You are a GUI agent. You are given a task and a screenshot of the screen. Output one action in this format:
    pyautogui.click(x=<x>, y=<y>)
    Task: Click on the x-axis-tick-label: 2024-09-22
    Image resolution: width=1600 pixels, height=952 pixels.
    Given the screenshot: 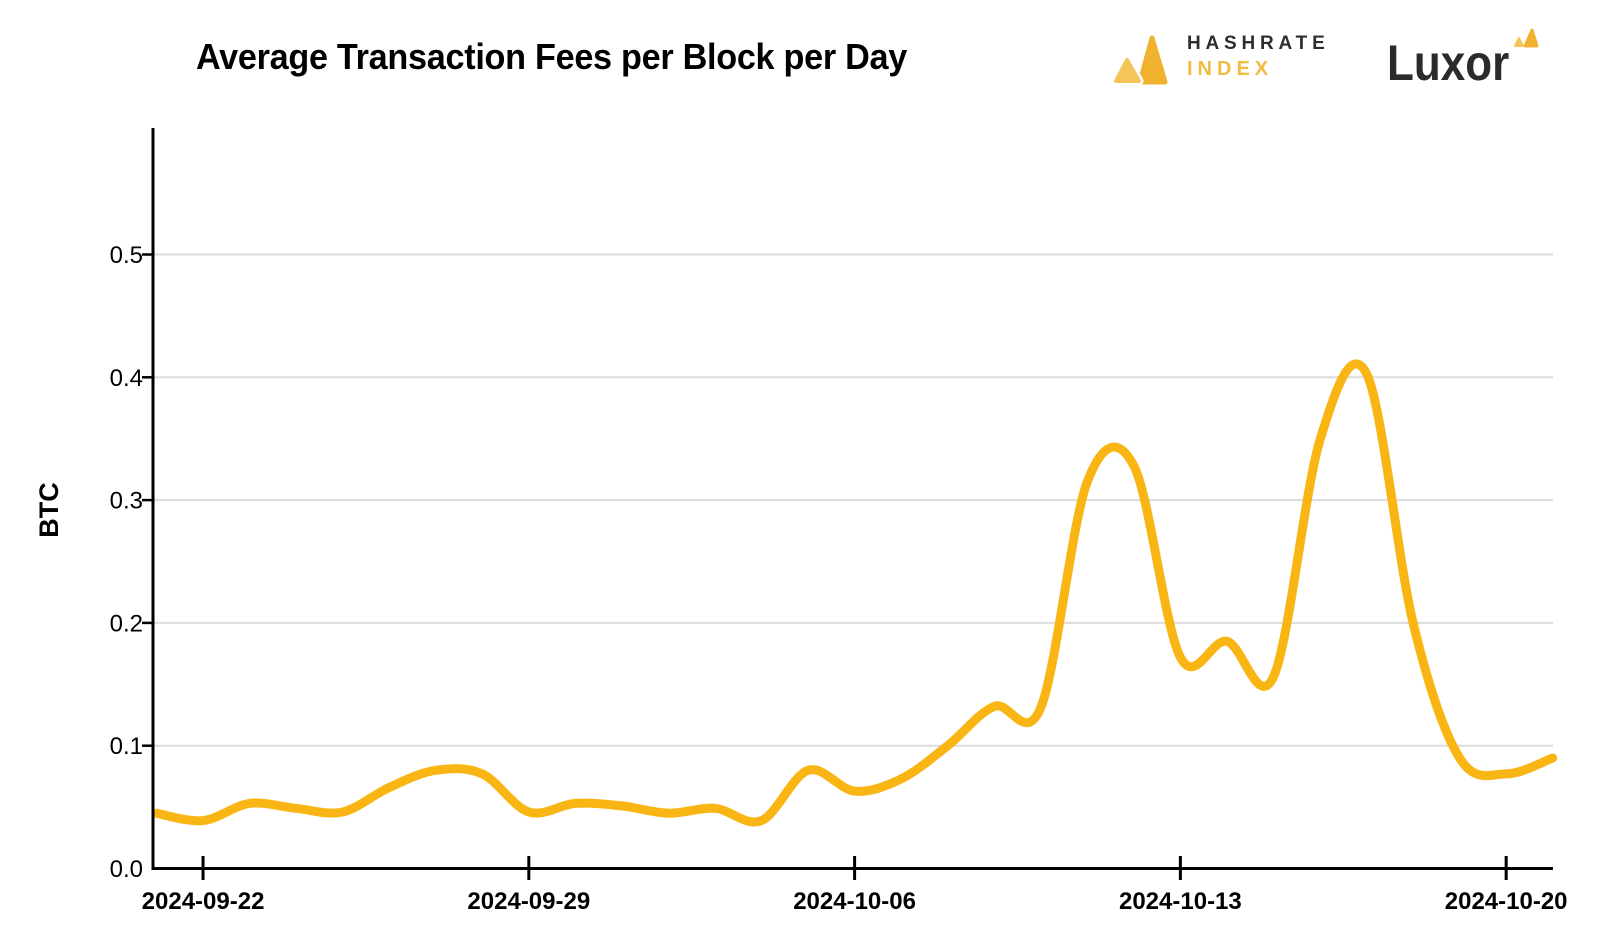 What is the action you would take?
    pyautogui.click(x=203, y=901)
    